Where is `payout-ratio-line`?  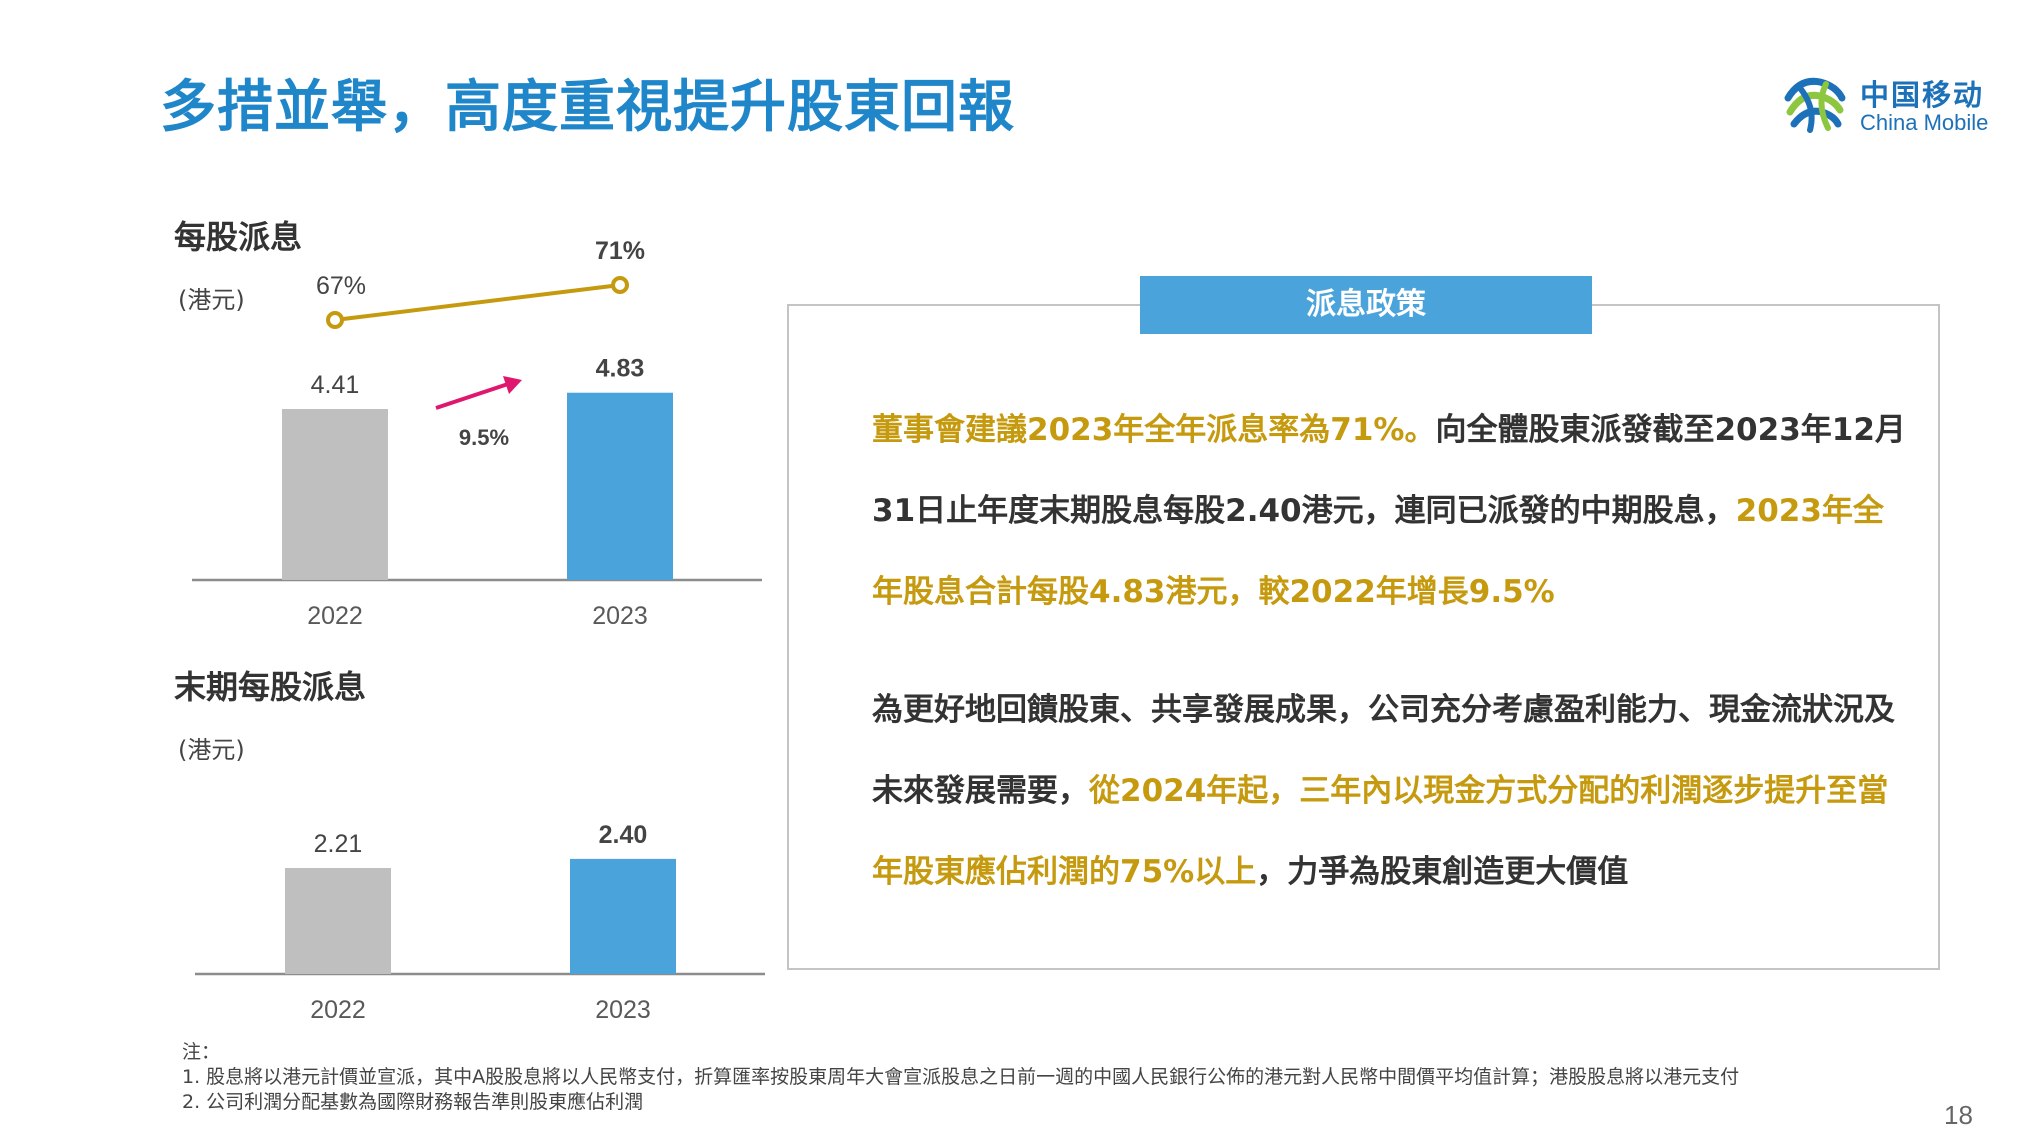
payout-ratio-line is located at coordinates (477, 302).